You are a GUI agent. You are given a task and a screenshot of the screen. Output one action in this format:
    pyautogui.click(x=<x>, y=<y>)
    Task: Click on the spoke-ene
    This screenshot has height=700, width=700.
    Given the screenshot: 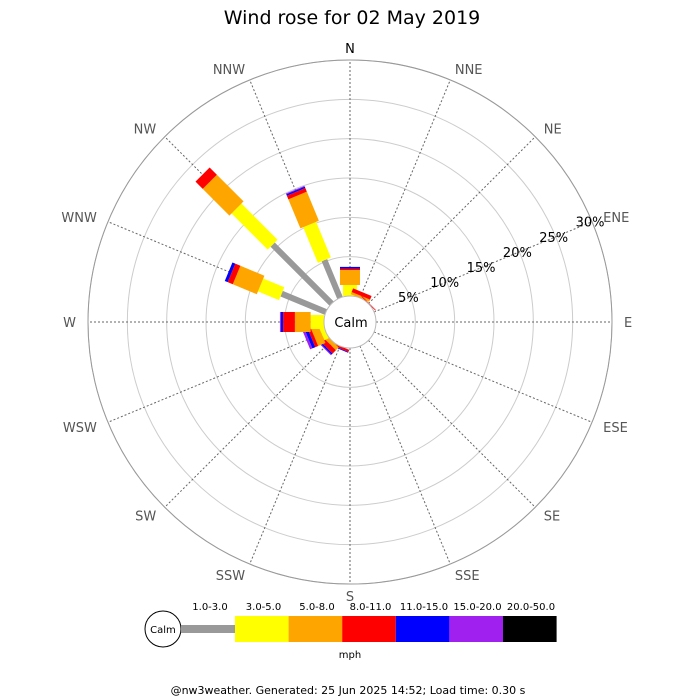 What is the action you would take?
    pyautogui.click(x=483, y=267)
    